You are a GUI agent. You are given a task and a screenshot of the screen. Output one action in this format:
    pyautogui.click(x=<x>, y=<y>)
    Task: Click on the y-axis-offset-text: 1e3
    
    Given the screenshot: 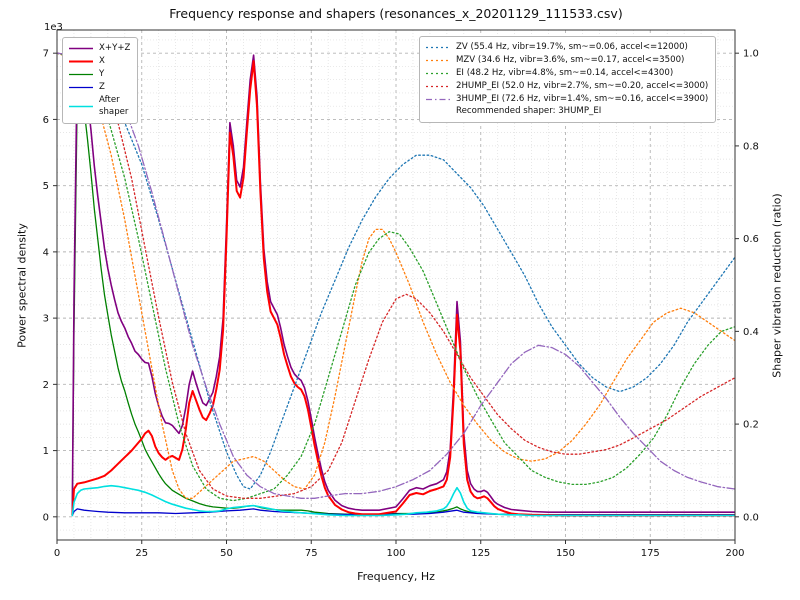 What is the action you would take?
    pyautogui.click(x=53, y=27)
    